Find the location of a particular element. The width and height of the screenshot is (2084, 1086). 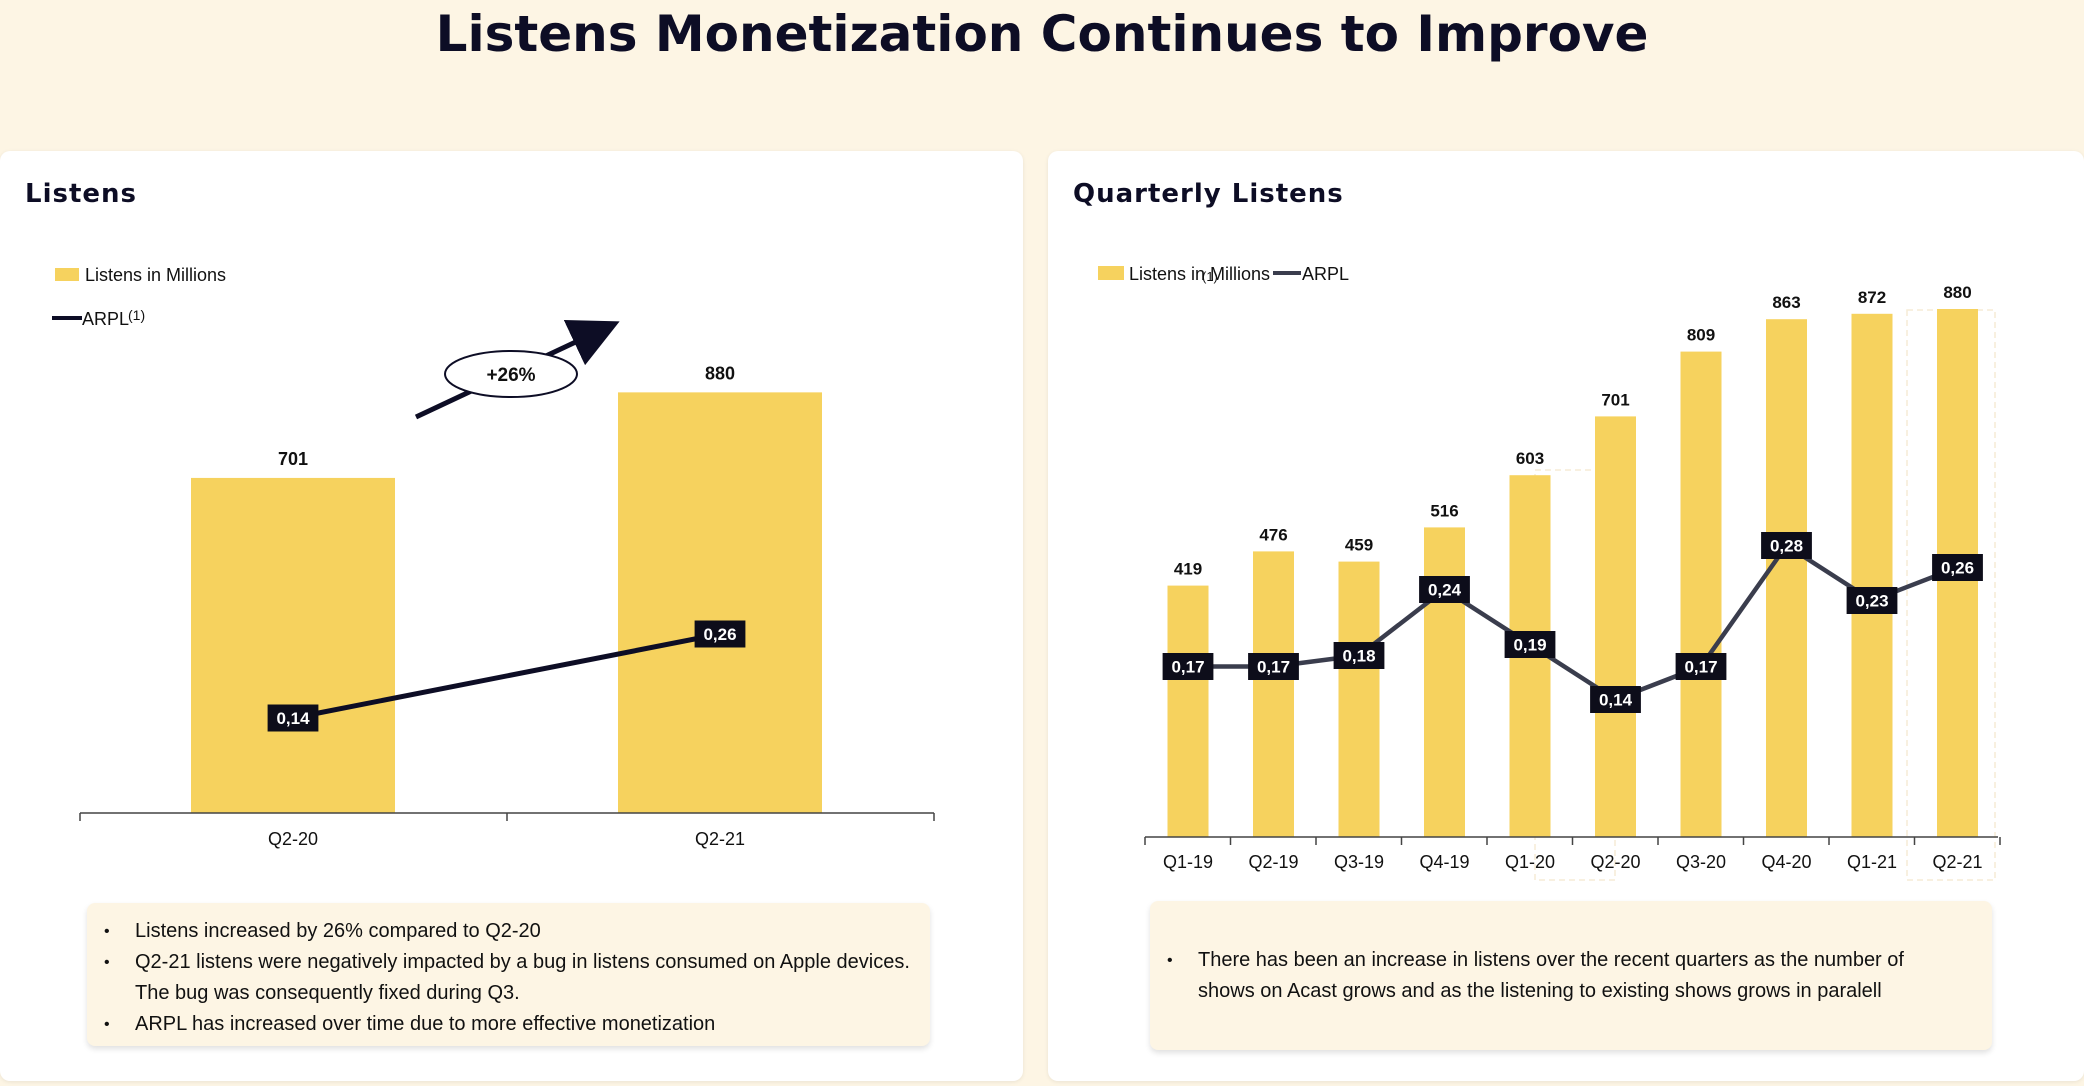

bar-value-label: 863 is located at coordinates (1786, 302).